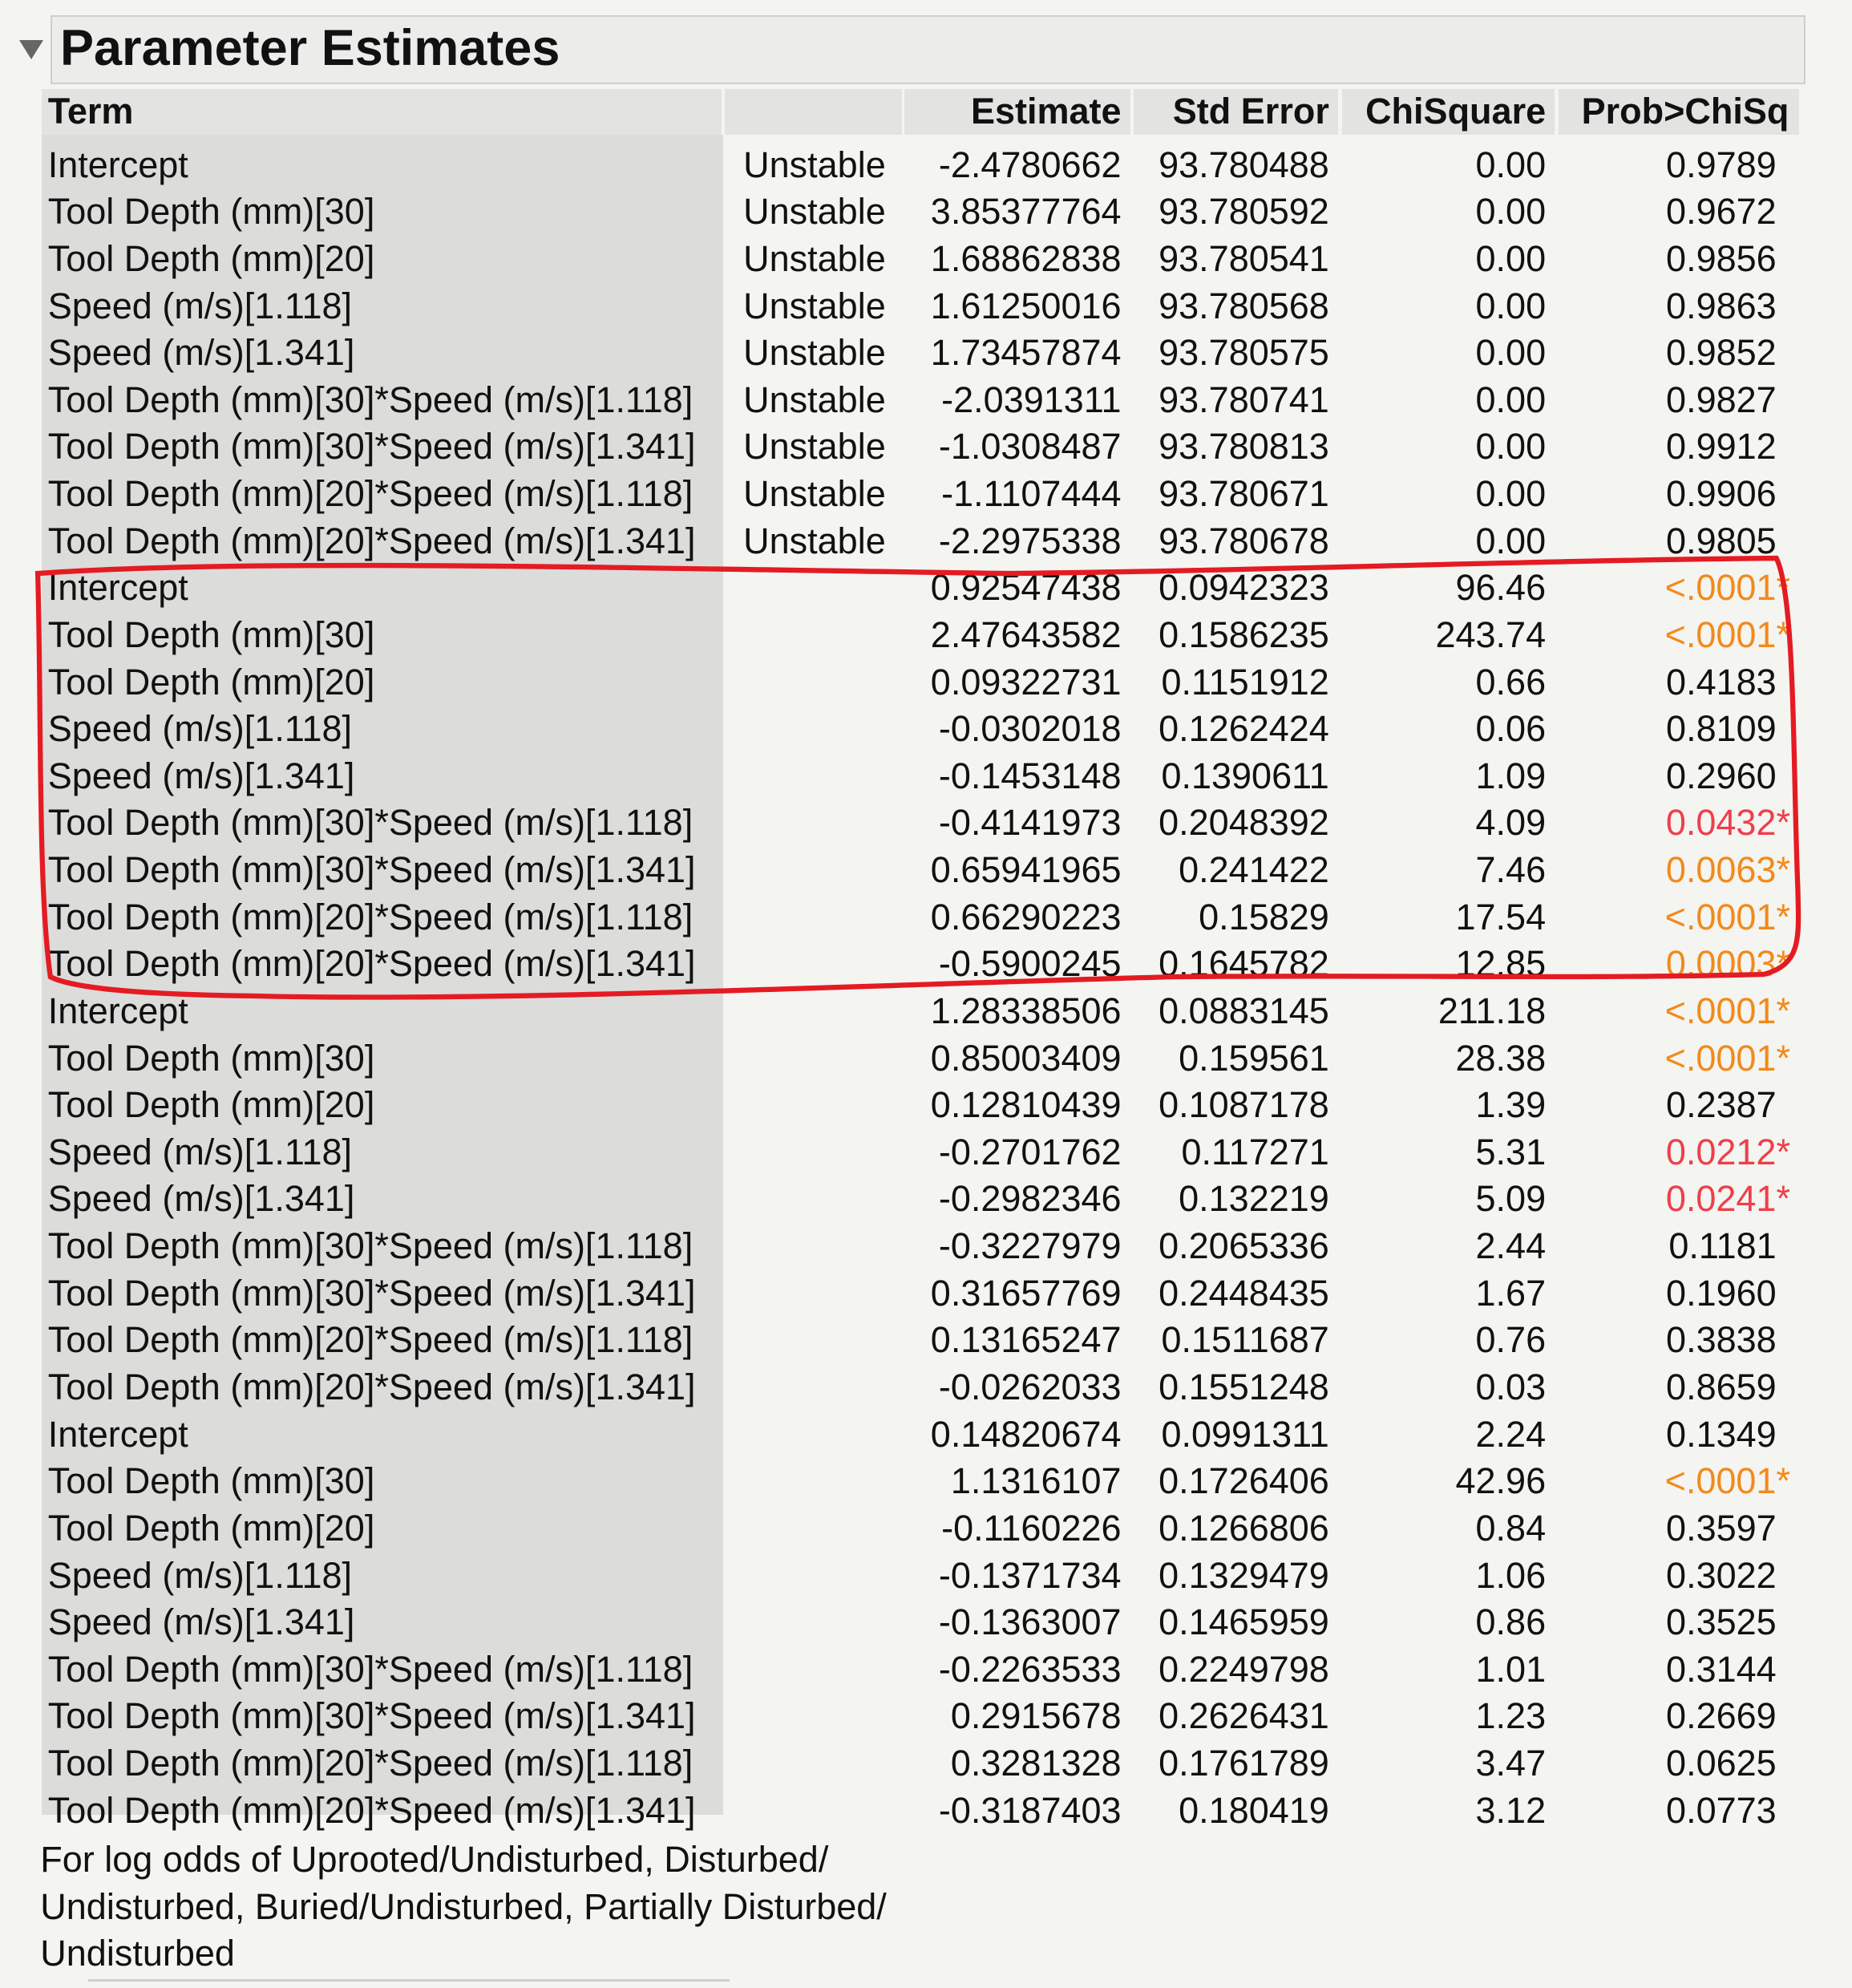  I want to click on prob-cell: 0.0063*, so click(1727, 870).